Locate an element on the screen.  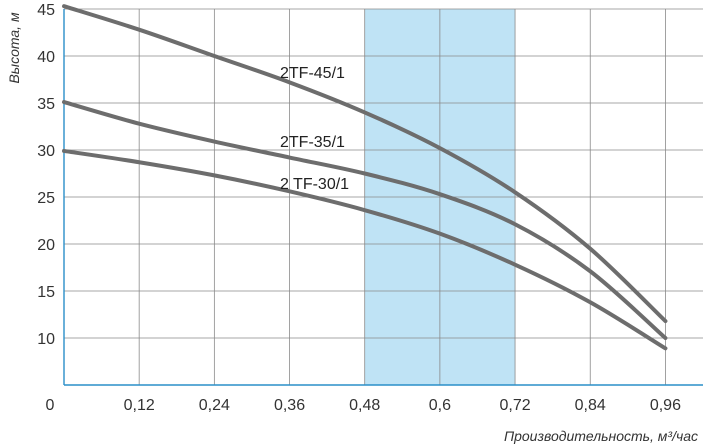
y-axis-title: Высота, м is located at coordinates (14, 47).